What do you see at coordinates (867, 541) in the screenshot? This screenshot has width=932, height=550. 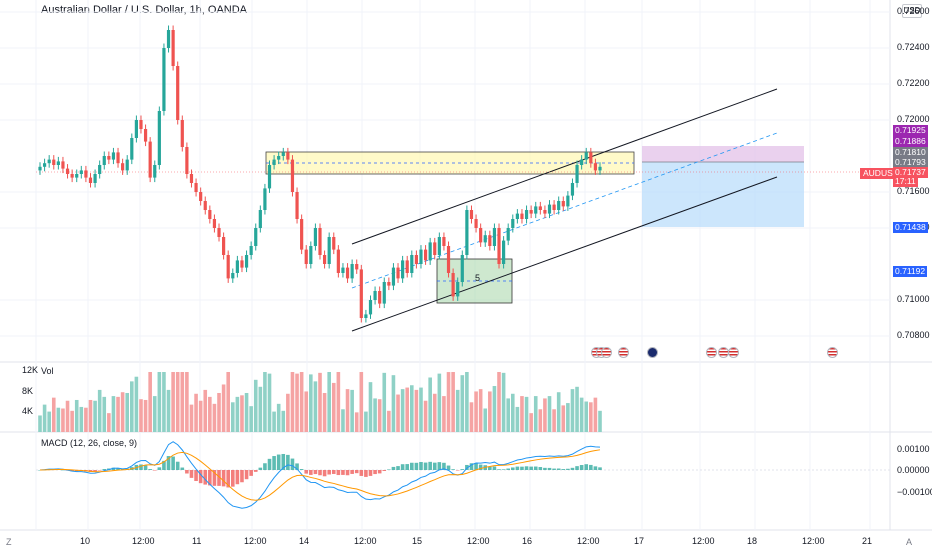 I see `time-label: 21` at bounding box center [867, 541].